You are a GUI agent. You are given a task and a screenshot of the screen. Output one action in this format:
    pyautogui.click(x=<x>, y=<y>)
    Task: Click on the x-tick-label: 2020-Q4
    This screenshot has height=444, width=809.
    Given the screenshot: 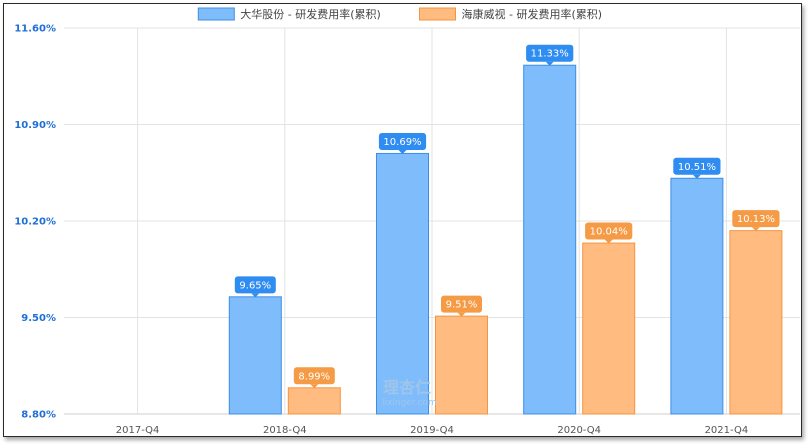 What is the action you would take?
    pyautogui.click(x=579, y=430)
    